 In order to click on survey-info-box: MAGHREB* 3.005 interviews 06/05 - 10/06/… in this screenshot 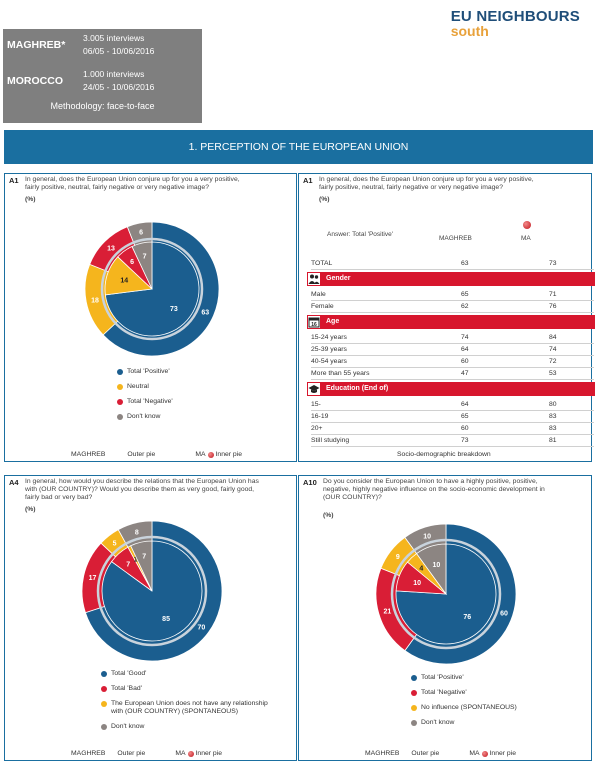, I will do `click(102, 76)`.